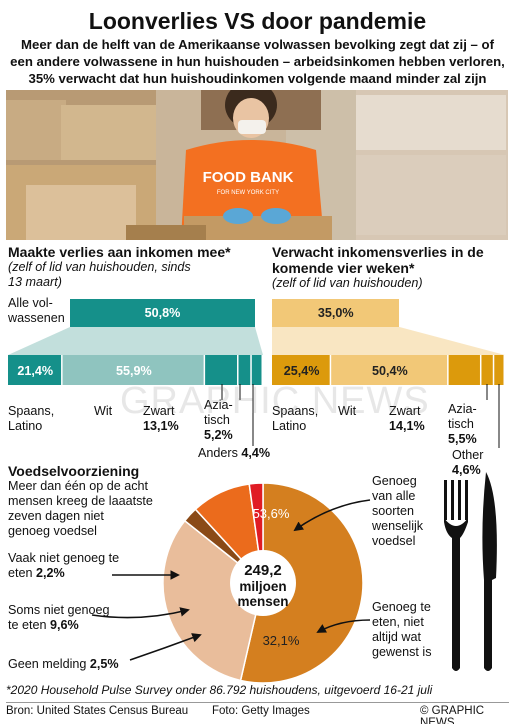  I want to click on food-label-line: voedsel, so click(394, 541).